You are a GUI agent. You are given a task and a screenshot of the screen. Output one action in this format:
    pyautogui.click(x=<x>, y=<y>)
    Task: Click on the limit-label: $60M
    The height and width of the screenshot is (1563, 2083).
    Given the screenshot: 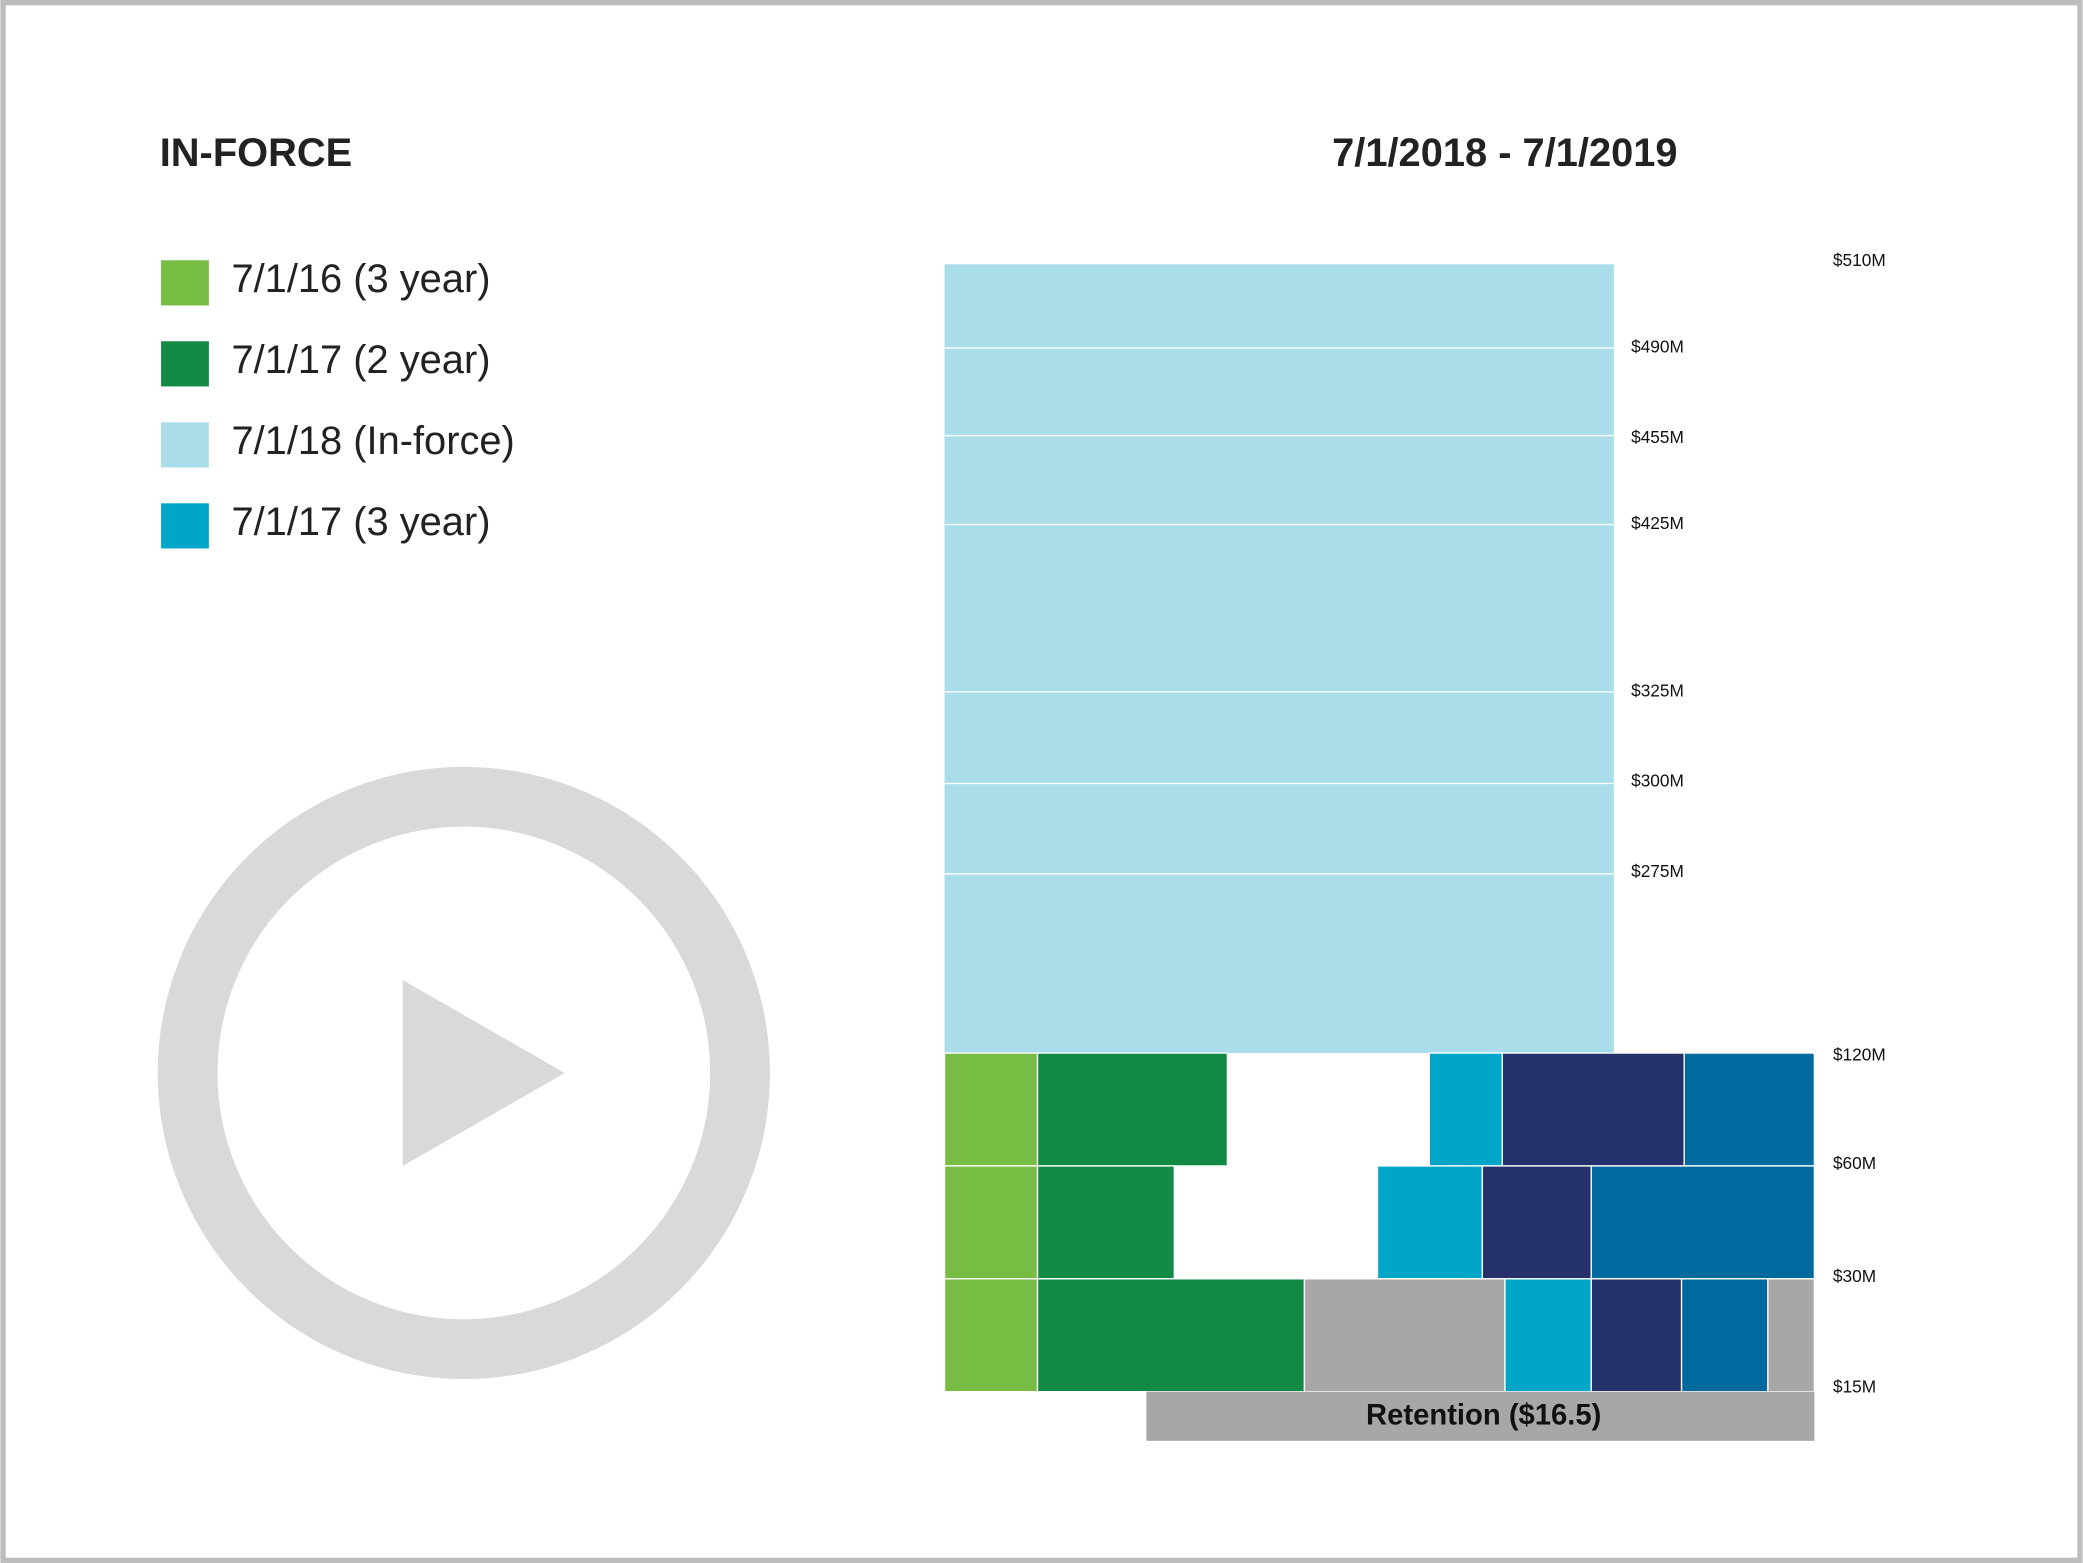 What is the action you would take?
    pyautogui.click(x=1854, y=1163)
    